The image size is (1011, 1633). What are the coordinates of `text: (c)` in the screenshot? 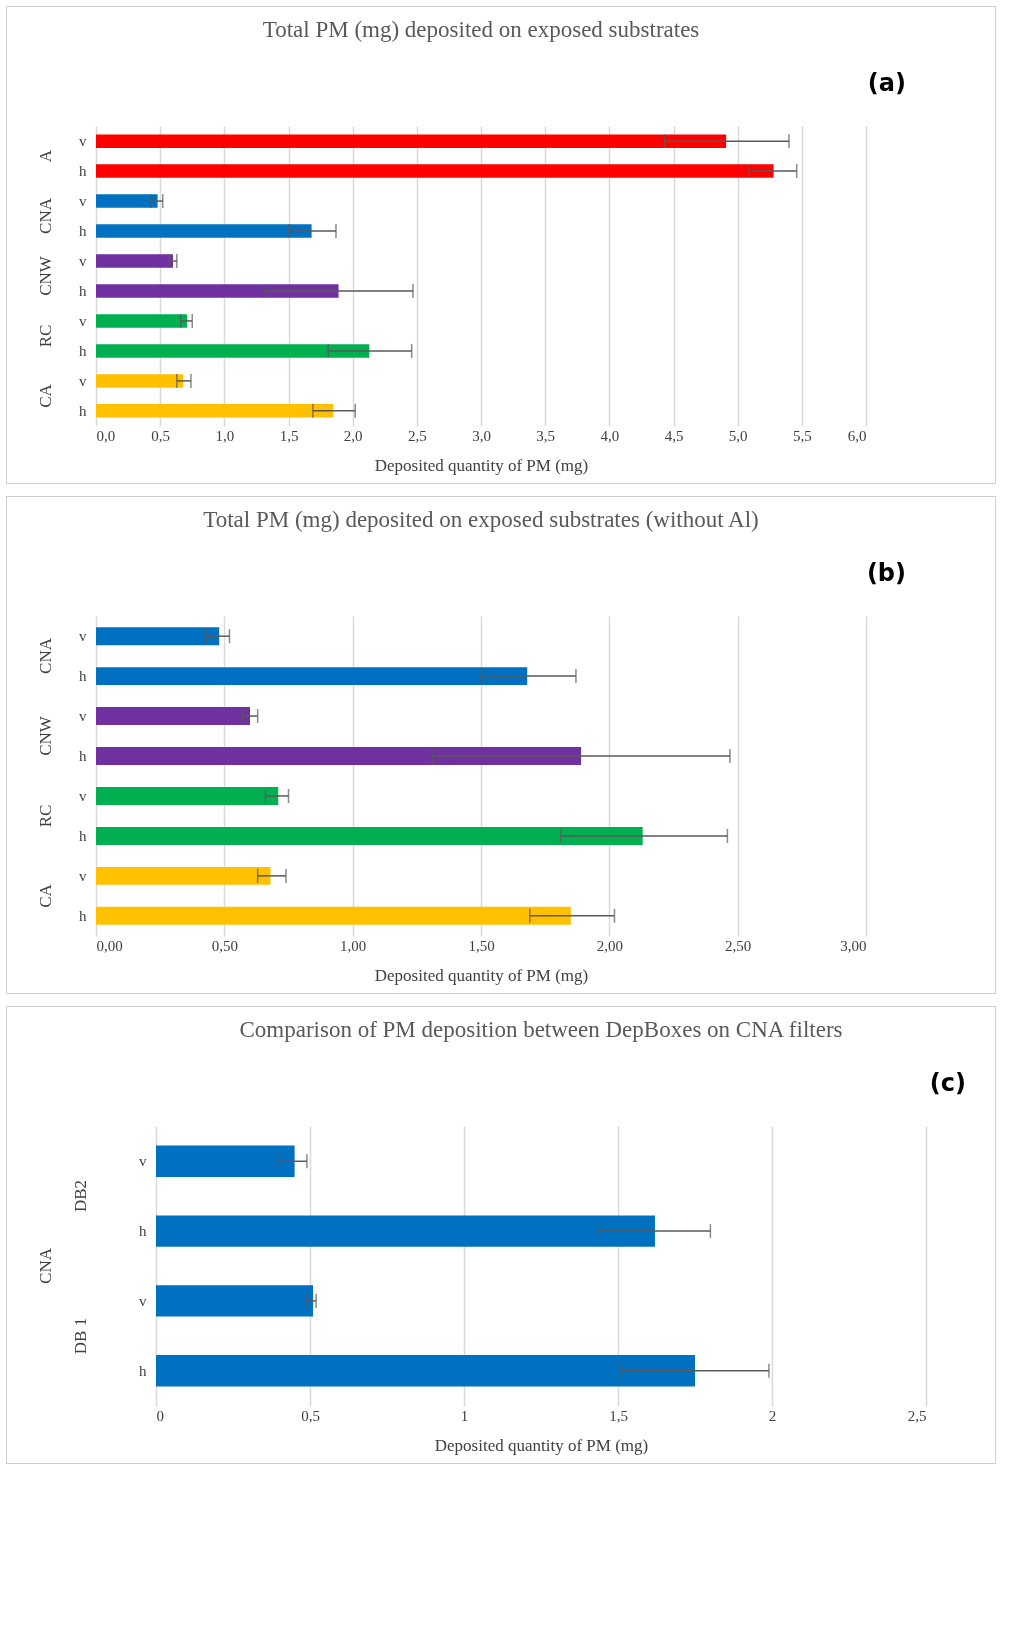 It's located at (947, 1083).